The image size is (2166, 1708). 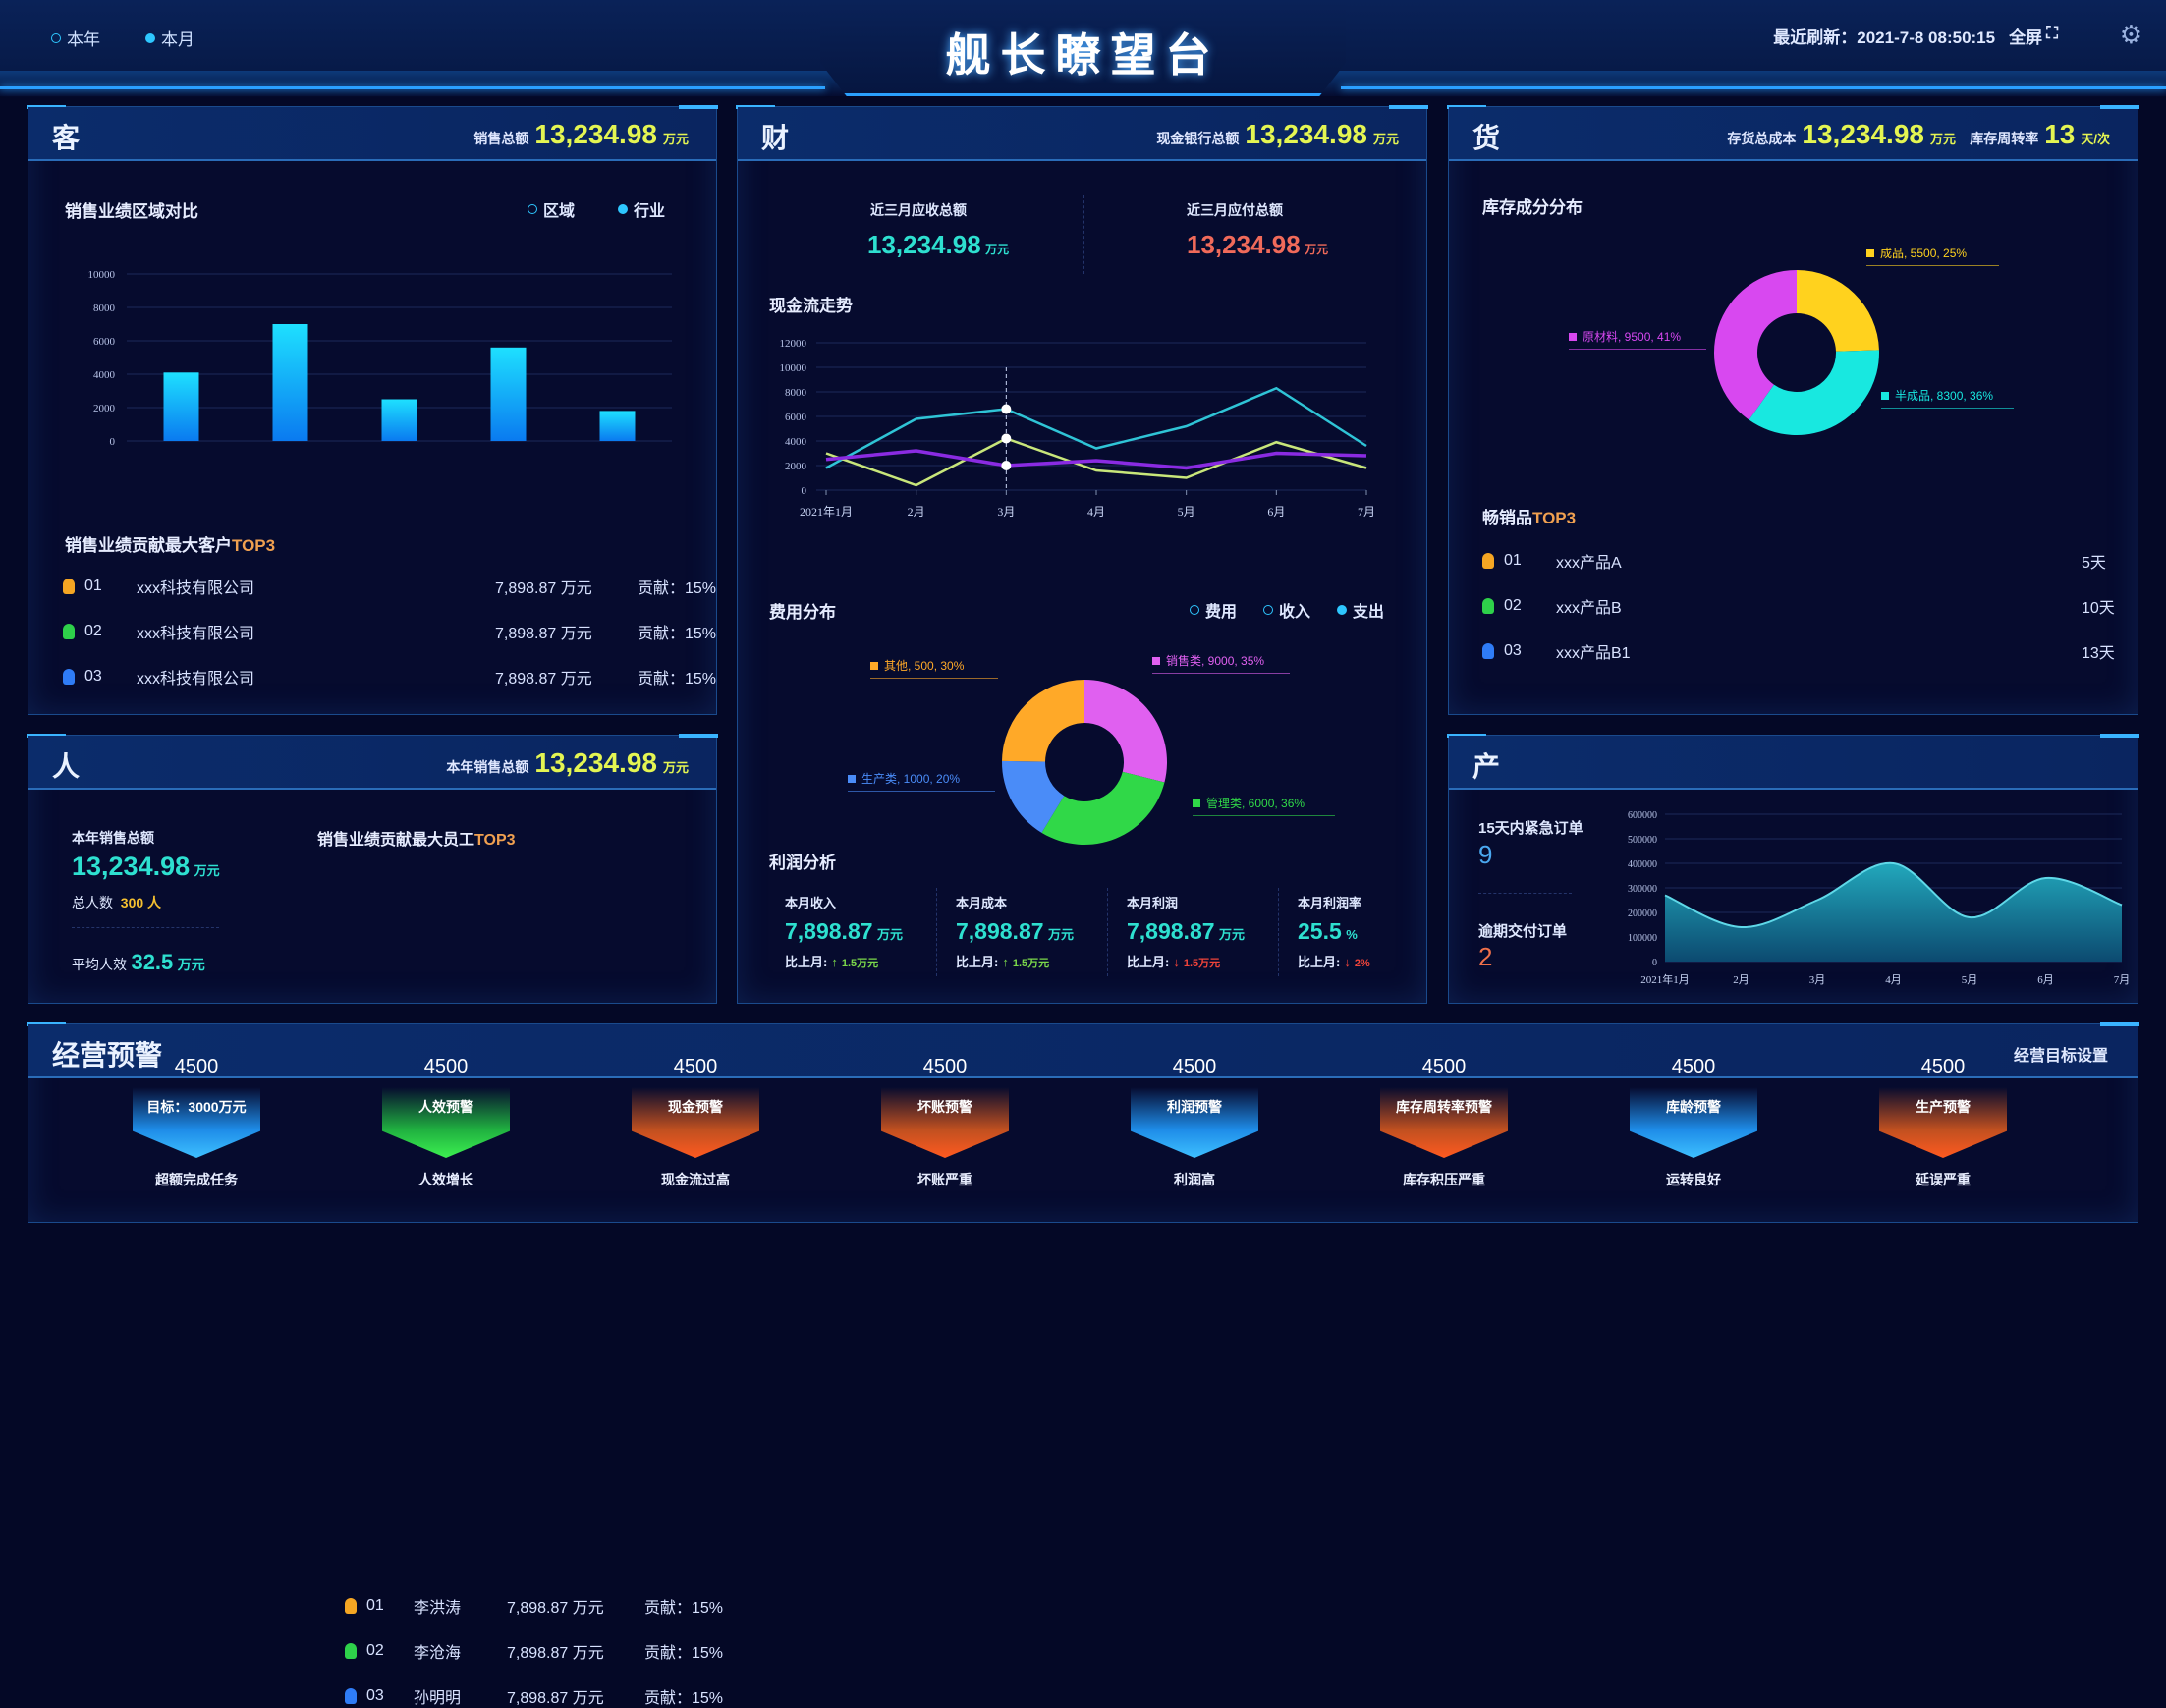 I want to click on warning-panel: 经营预警 经营目标设置, so click(x=1083, y=1122).